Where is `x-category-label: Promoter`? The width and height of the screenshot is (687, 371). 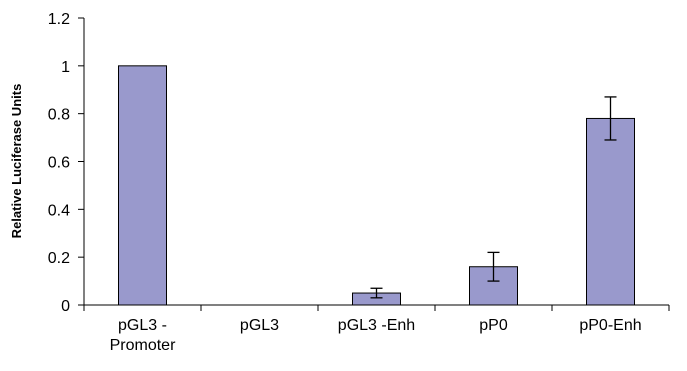
x-category-label: Promoter is located at coordinates (143, 345).